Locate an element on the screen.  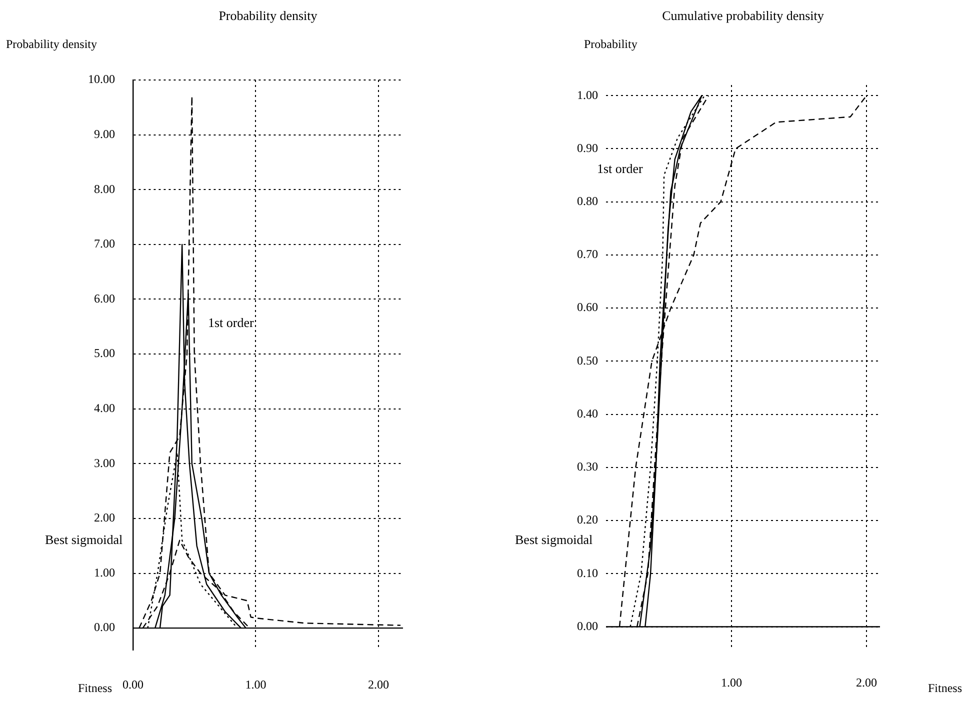
y-tick-label: 2.00 is located at coordinates (104, 517).